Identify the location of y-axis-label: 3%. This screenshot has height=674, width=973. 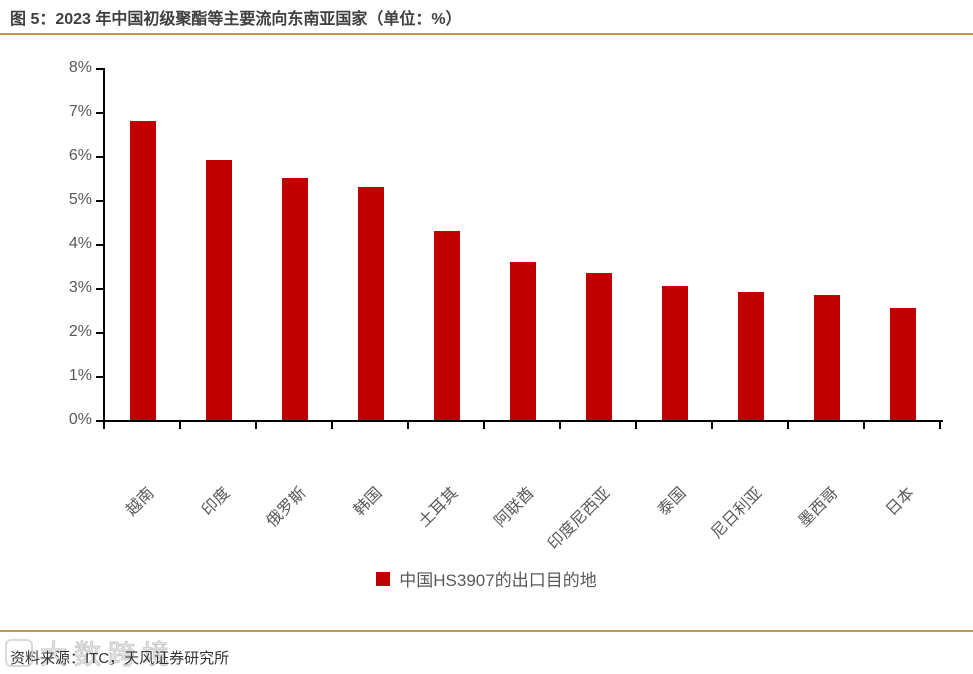
(80, 287).